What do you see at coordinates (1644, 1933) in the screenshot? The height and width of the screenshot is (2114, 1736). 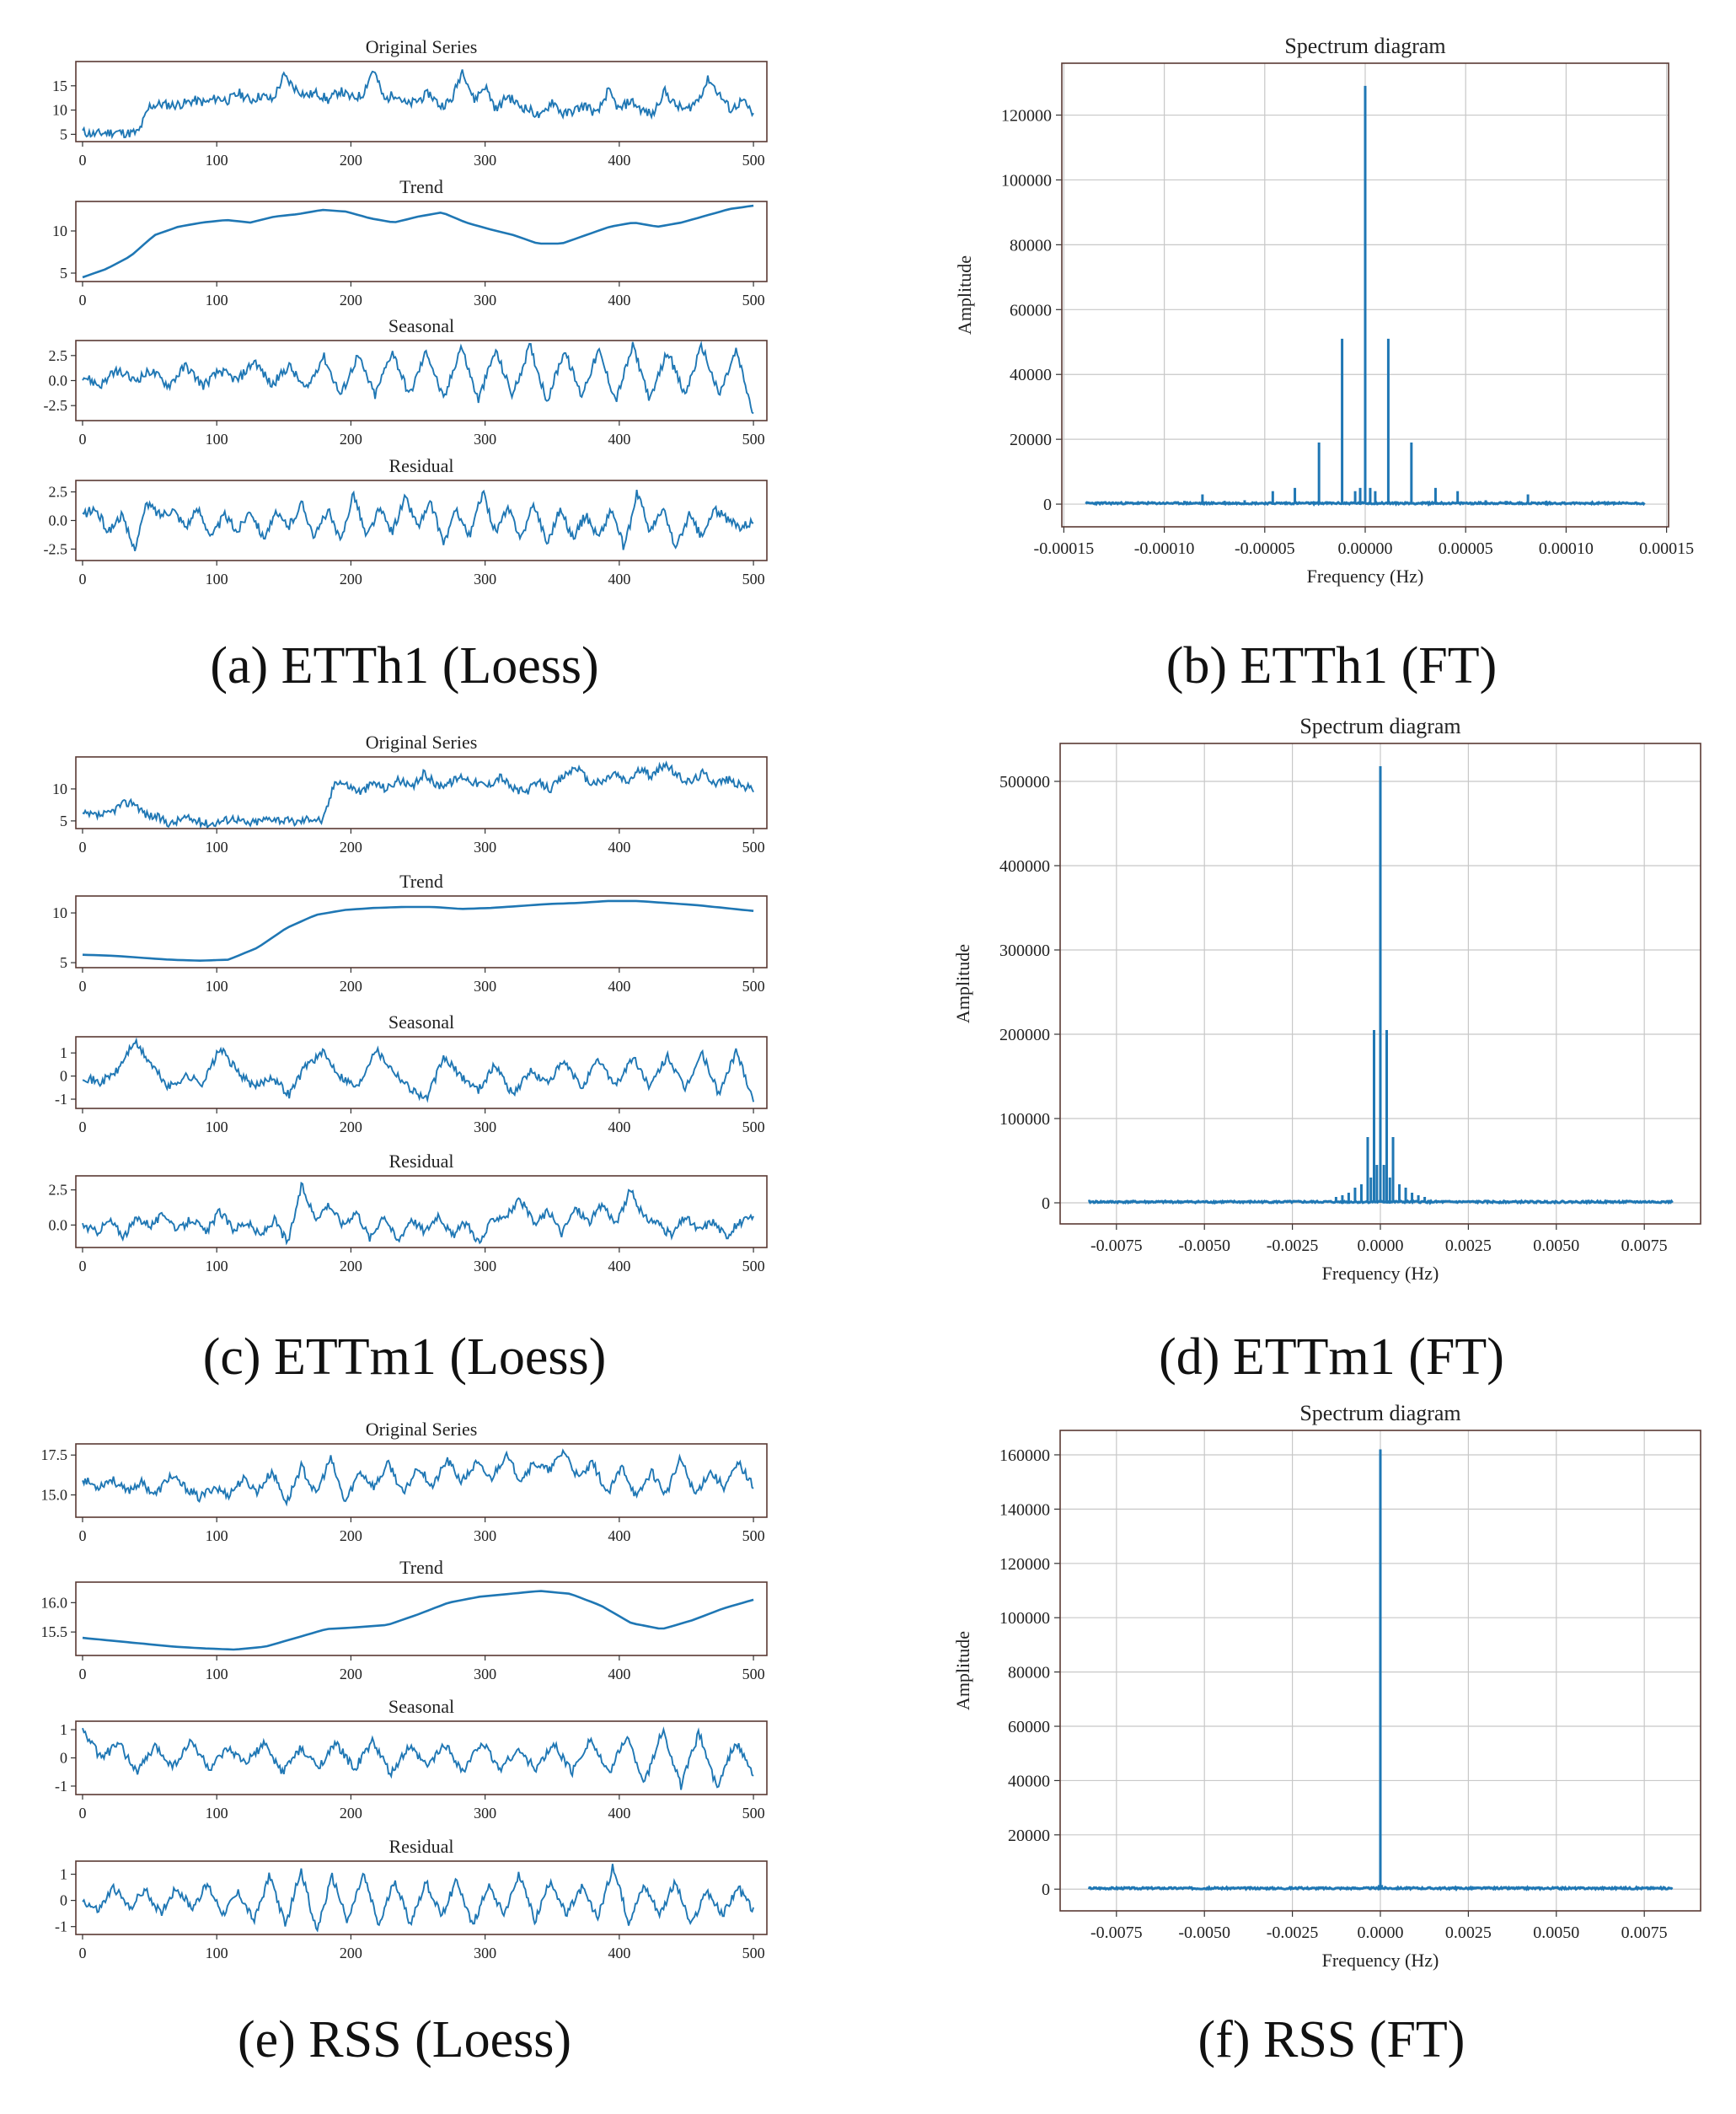 I see `x-tick-label: 0.0075` at bounding box center [1644, 1933].